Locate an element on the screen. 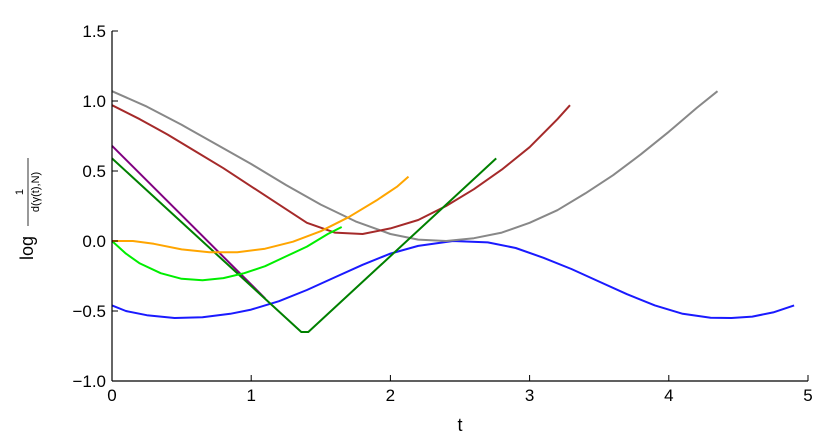 The width and height of the screenshot is (830, 446). y-axis-label: log 1 d(γ(t),N) is located at coordinates (28, 209).